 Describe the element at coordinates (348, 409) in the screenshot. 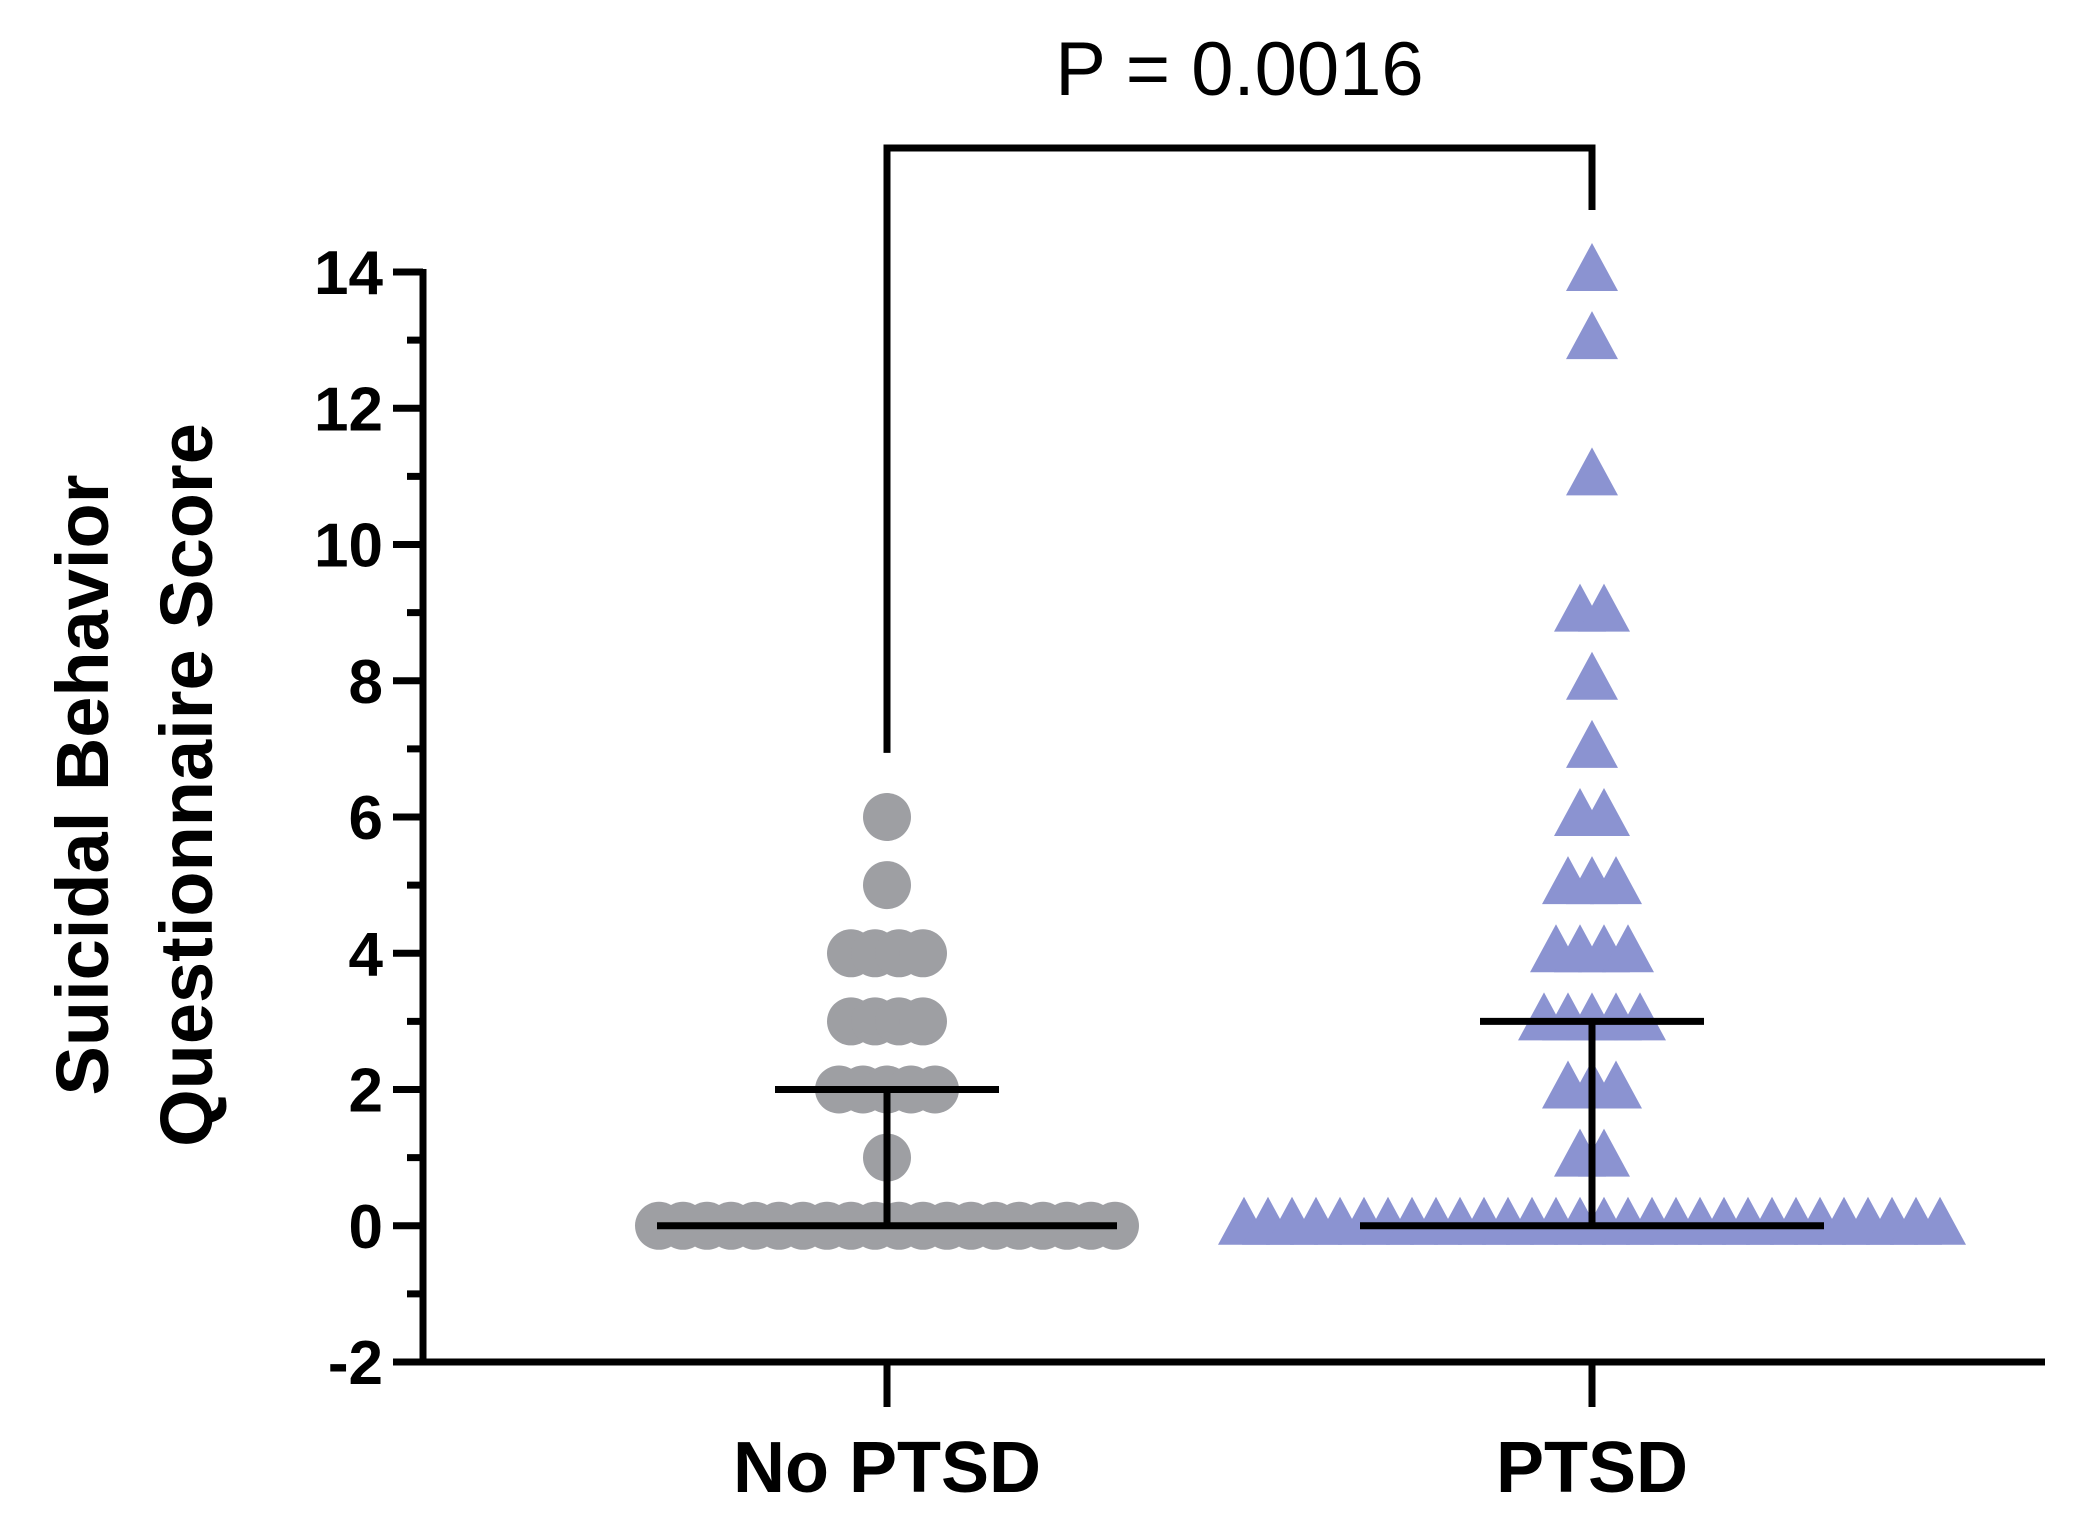

I see `y-tick-label: 12` at that location.